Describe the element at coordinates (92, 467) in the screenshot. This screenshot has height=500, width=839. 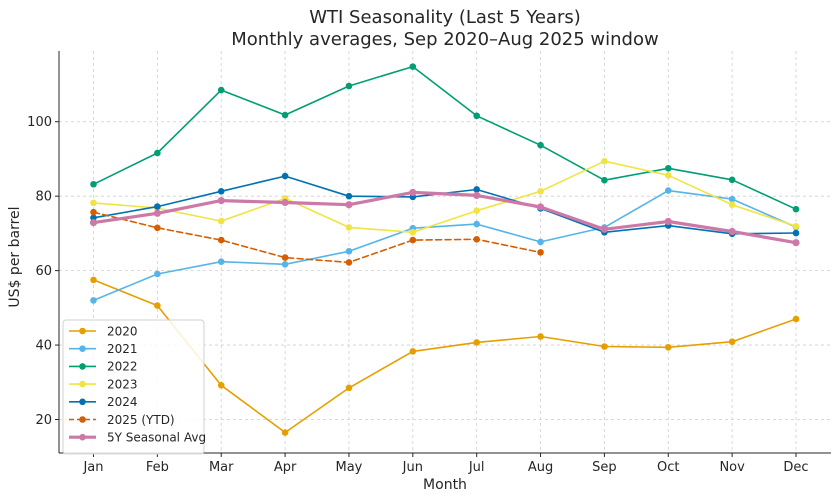
I see `x-tick-label: Jan` at that location.